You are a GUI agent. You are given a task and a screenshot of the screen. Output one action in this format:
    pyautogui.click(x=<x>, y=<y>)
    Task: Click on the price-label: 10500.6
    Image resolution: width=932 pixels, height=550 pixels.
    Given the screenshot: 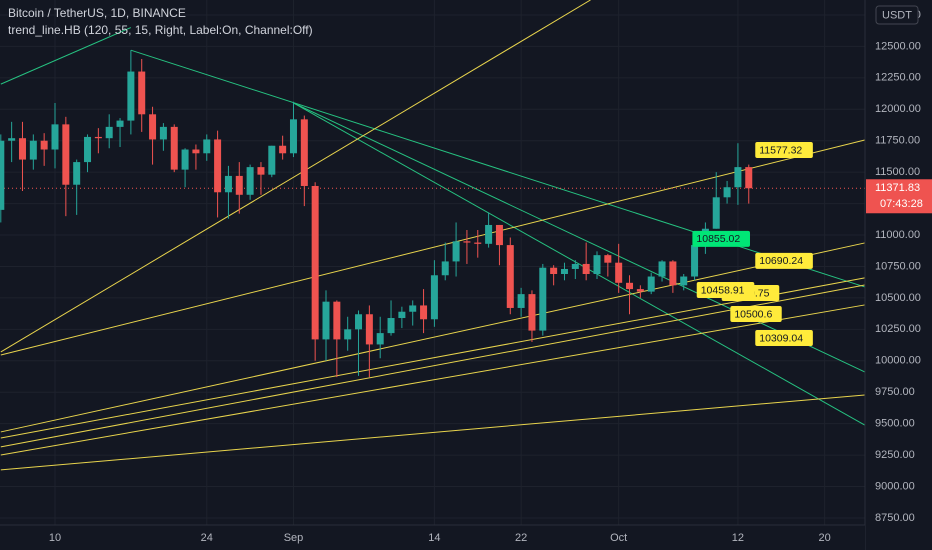 What is the action you would take?
    pyautogui.click(x=753, y=314)
    